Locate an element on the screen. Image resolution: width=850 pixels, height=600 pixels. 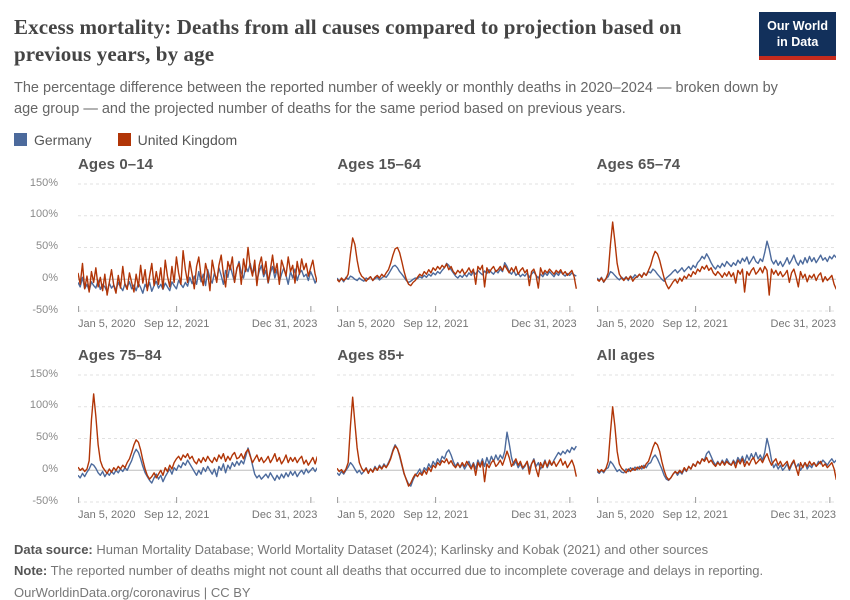
panel-title: Ages 15–64 is located at coordinates (379, 164).